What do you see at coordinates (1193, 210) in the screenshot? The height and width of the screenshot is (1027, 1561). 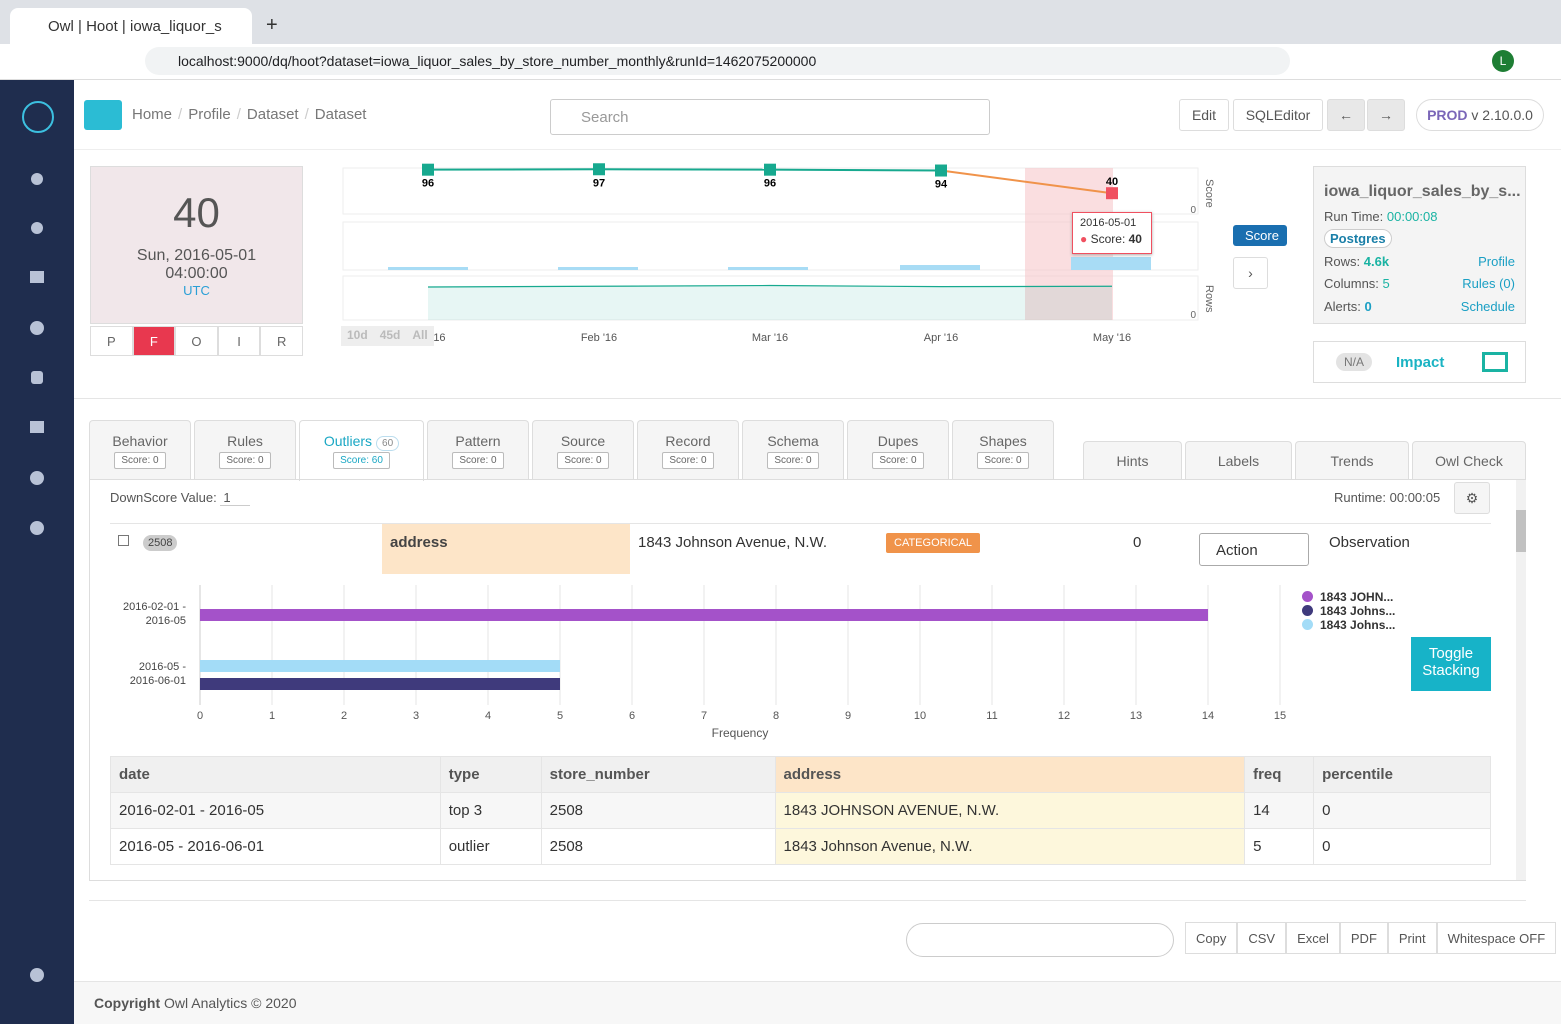 I see `y-tick-label: 0` at bounding box center [1193, 210].